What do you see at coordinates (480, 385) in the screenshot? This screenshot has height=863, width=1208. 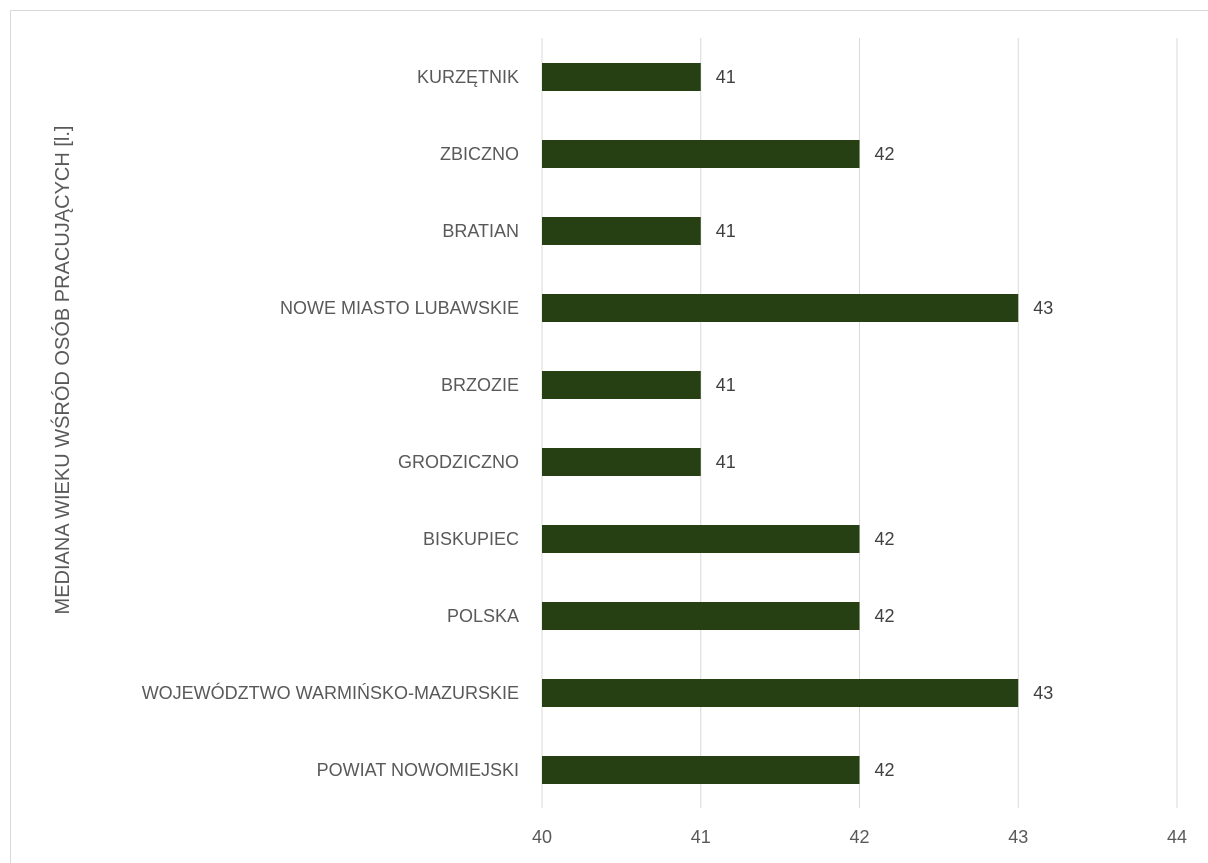 I see `category-label: BRZOZIE` at bounding box center [480, 385].